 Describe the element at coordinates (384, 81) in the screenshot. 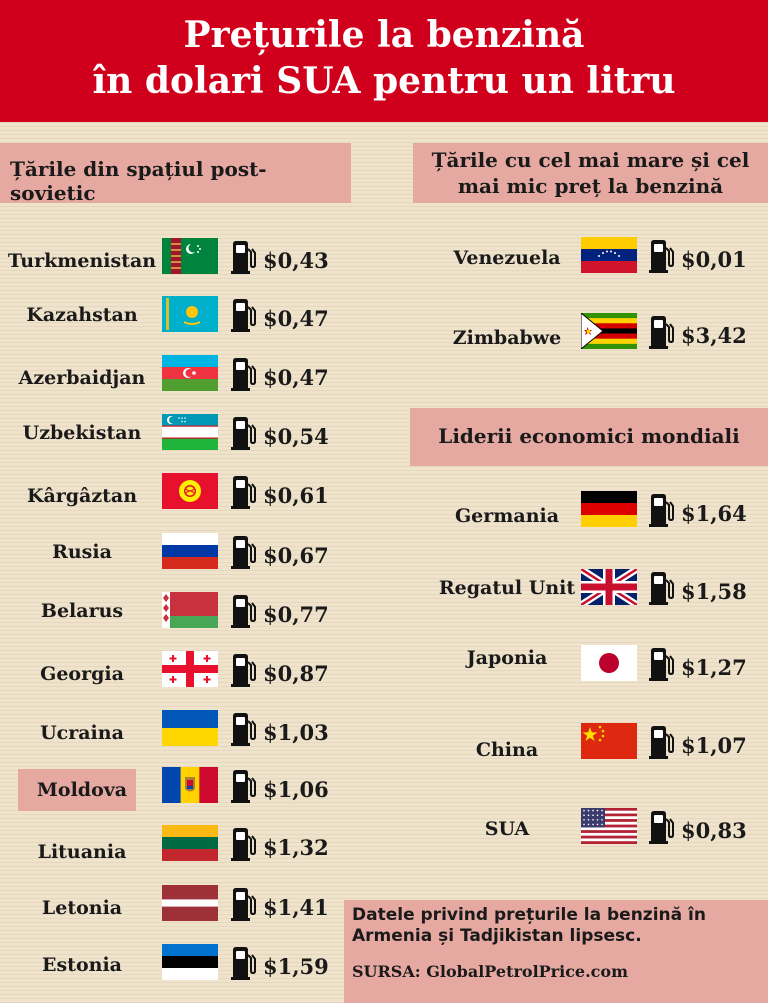

I see `title-line-2: în dolari SUA pentru un litru` at that location.